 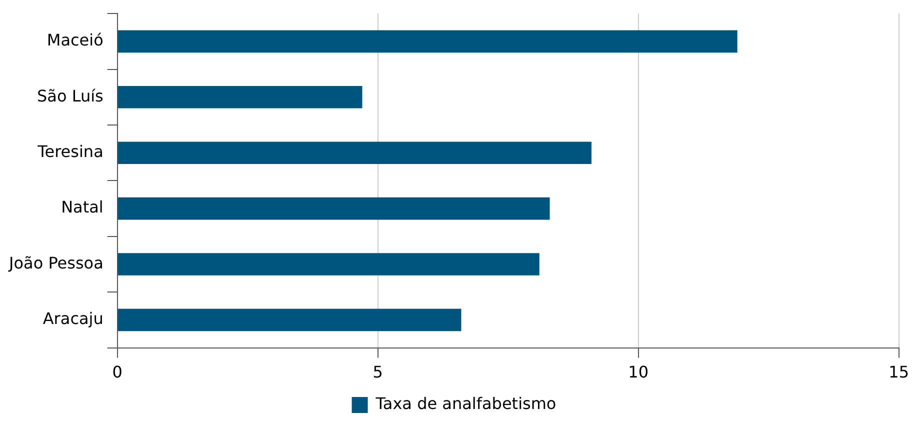 What do you see at coordinates (75, 40) in the screenshot?
I see `y-tick-label: Maceió` at bounding box center [75, 40].